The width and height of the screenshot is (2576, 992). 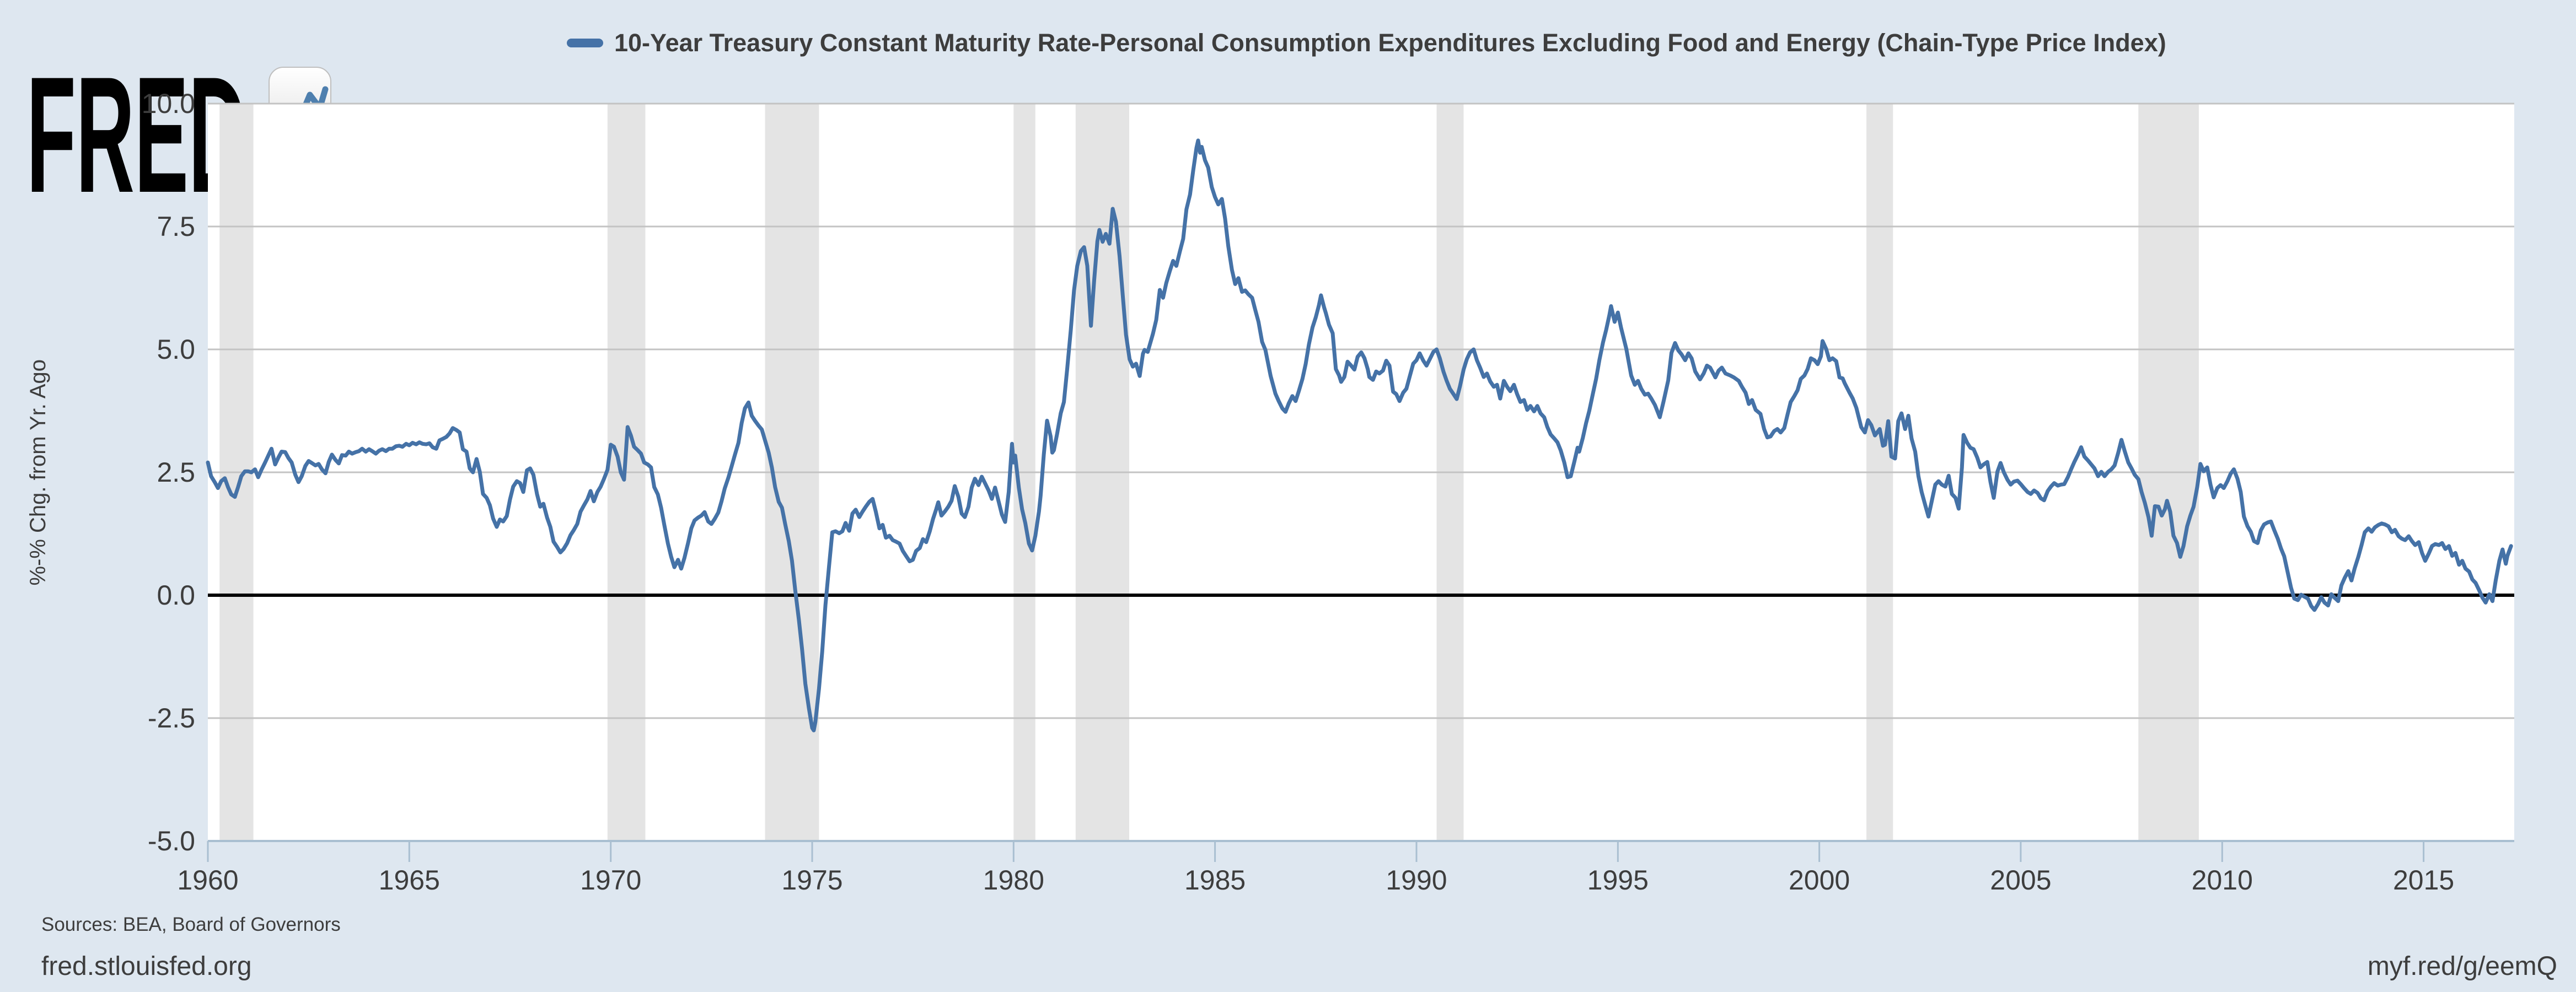 I want to click on y-tick-label: 5.0, so click(x=176, y=349).